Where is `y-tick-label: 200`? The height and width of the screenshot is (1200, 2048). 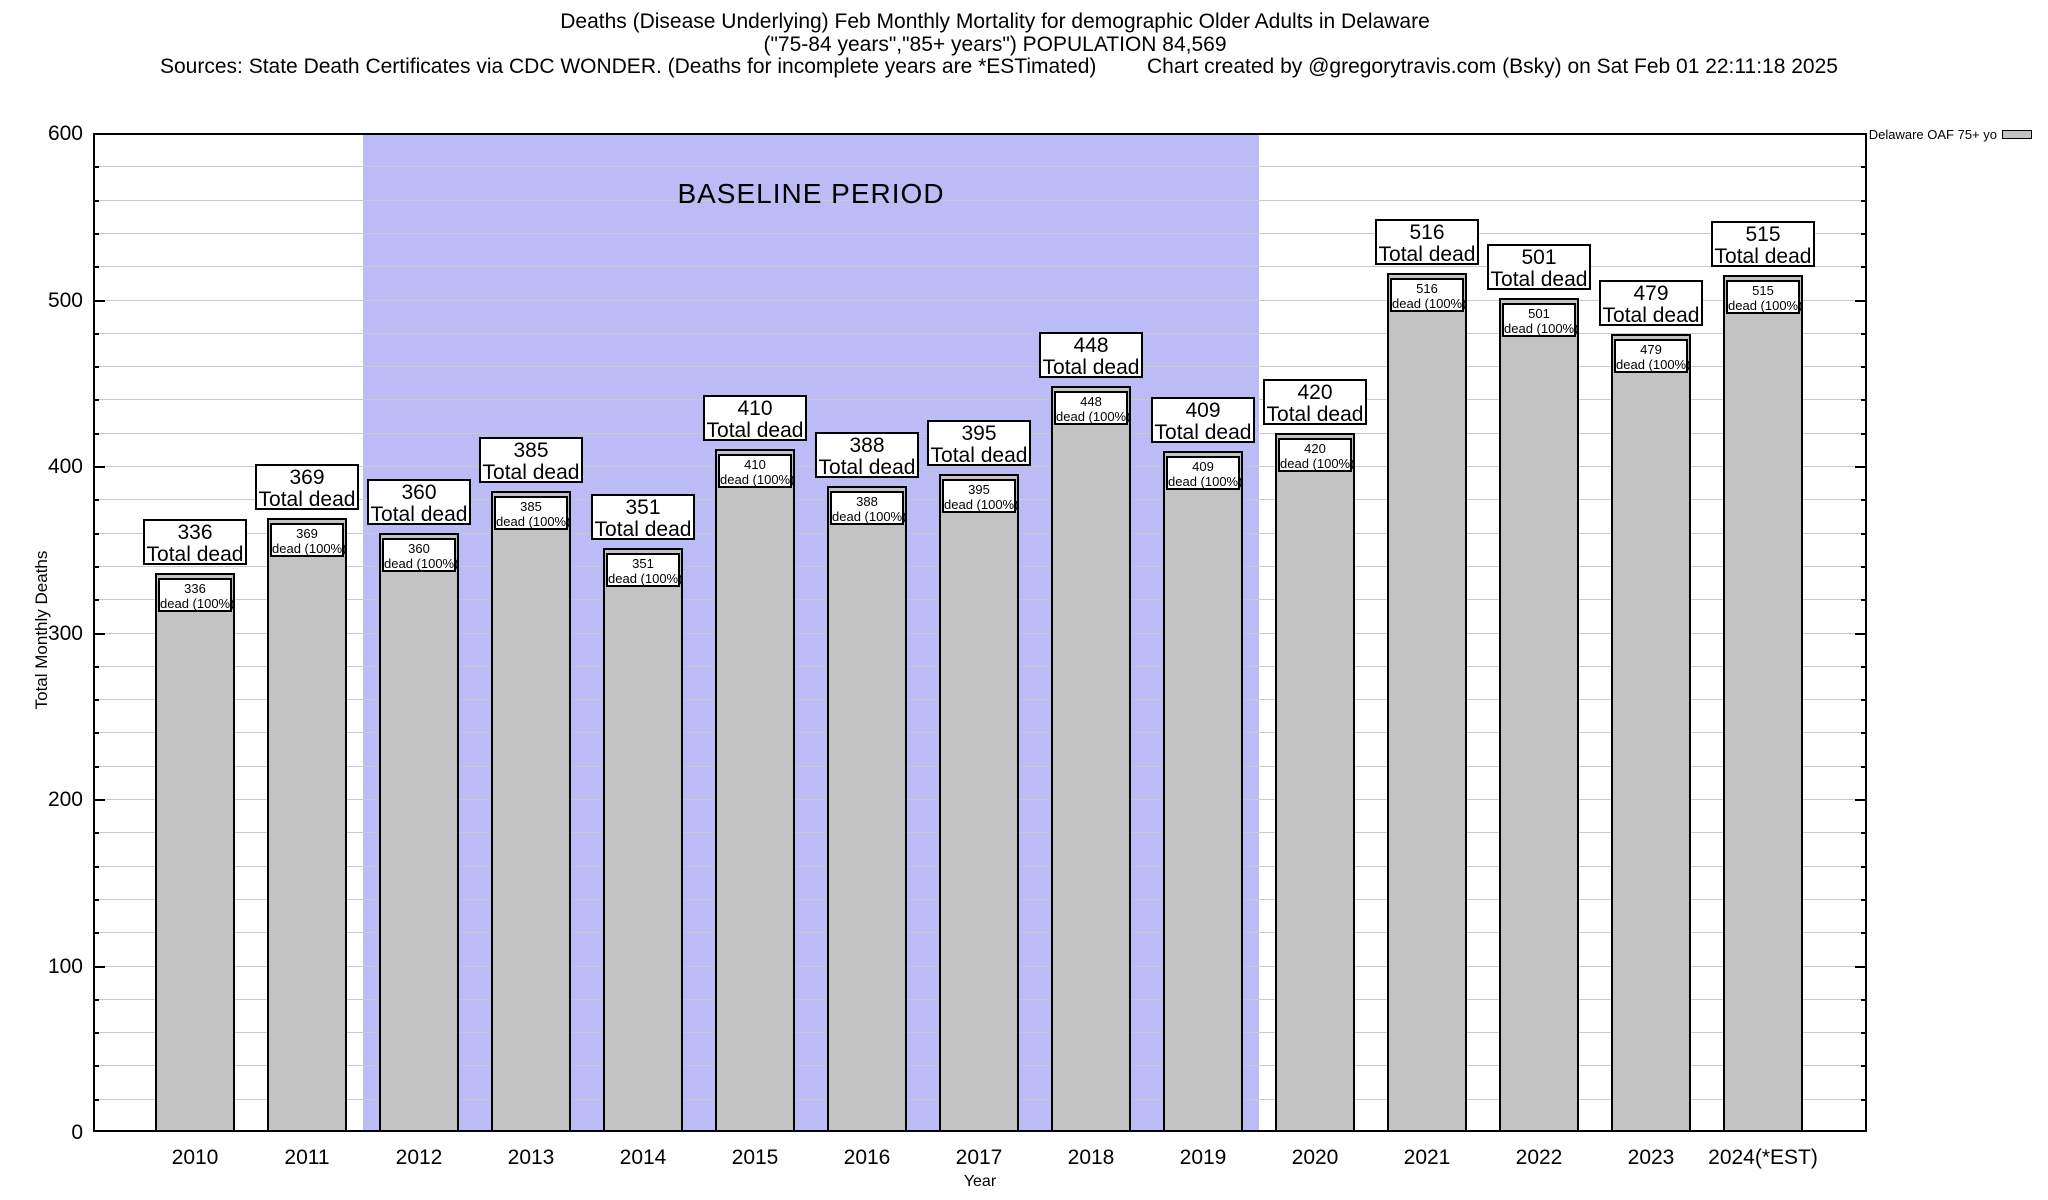
y-tick-label: 200 is located at coordinates (65, 799).